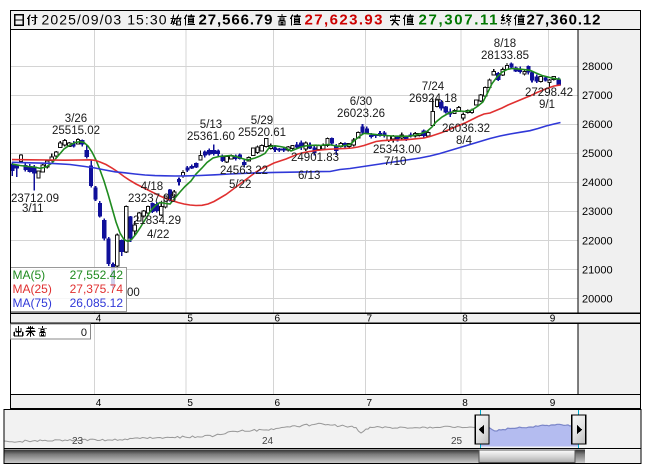 The width and height of the screenshot is (653, 470). I want to click on svg-text: 27,360.12, so click(564, 20).